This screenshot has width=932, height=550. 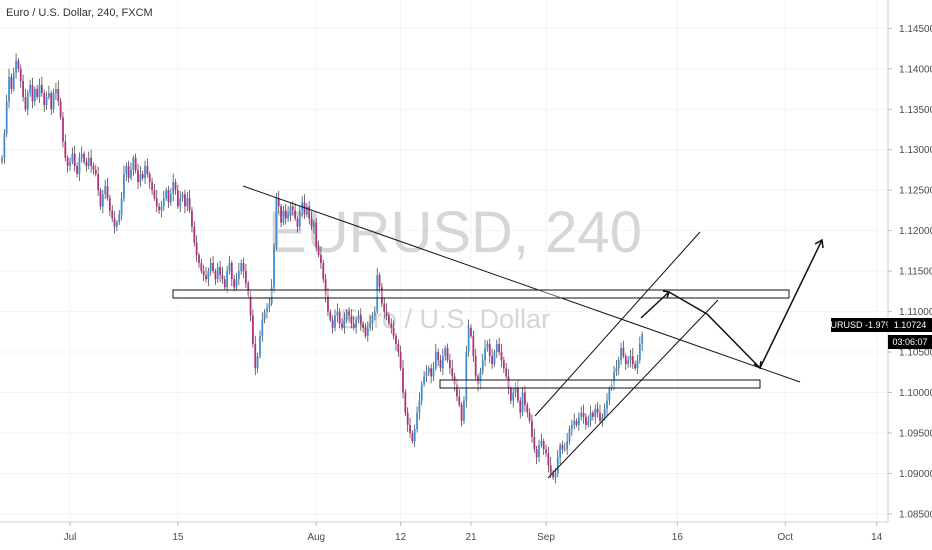 I want to click on time-tick-label: 15, so click(x=178, y=537).